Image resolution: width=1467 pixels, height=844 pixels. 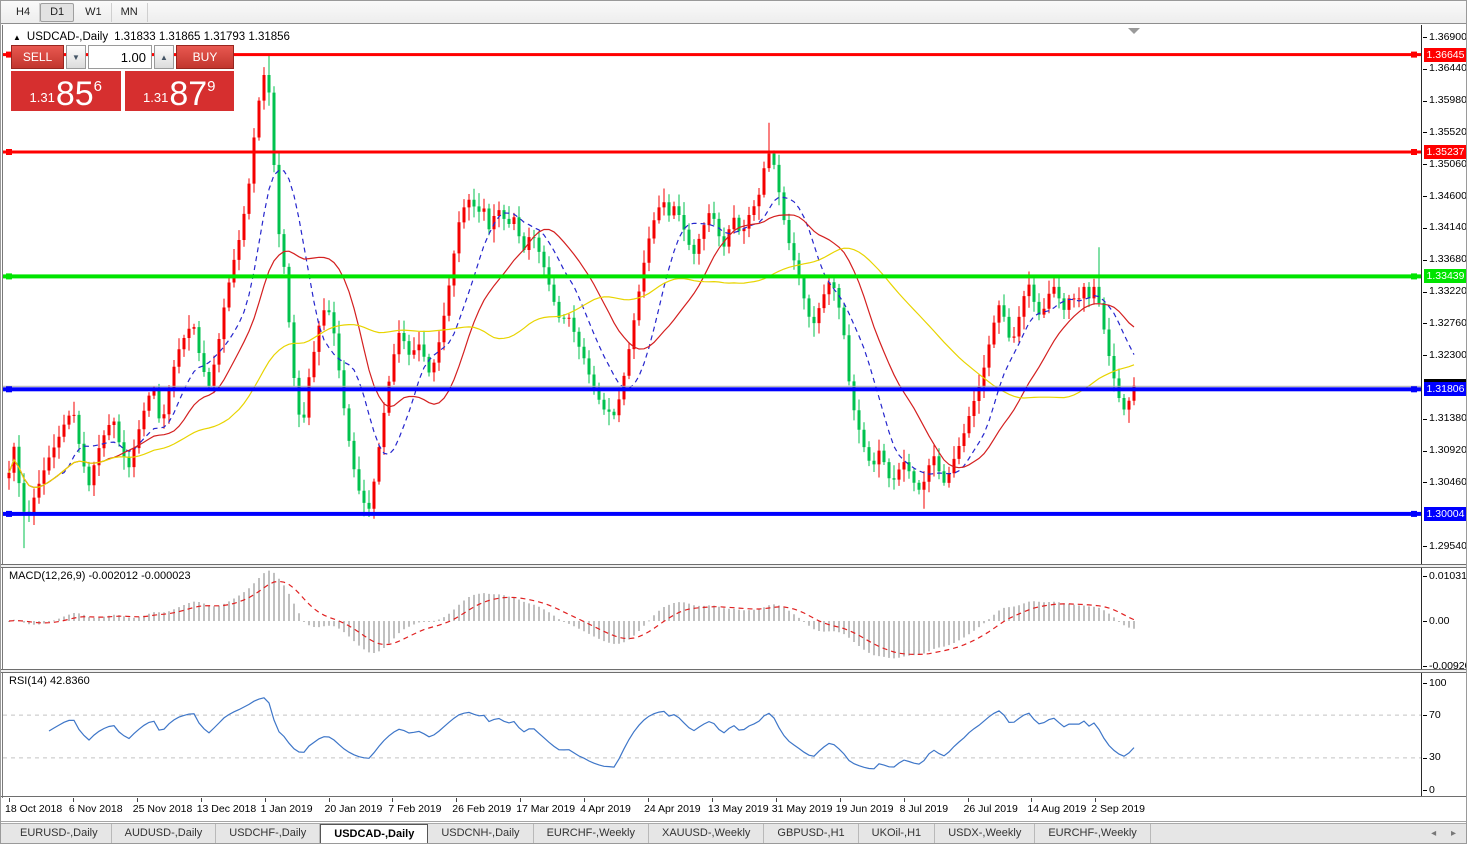 I want to click on date-label: 25 Nov 2018, so click(x=162, y=809).